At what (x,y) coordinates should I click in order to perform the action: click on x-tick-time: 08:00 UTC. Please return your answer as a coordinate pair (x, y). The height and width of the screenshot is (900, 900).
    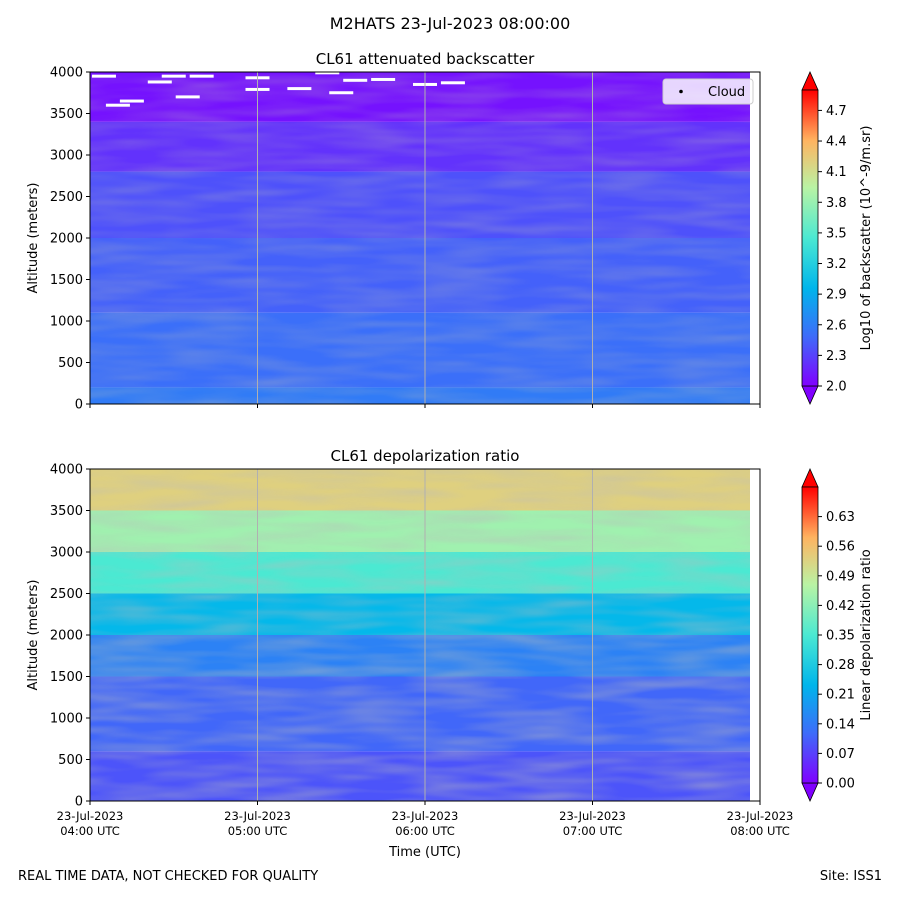
    Looking at the image, I should click on (760, 831).